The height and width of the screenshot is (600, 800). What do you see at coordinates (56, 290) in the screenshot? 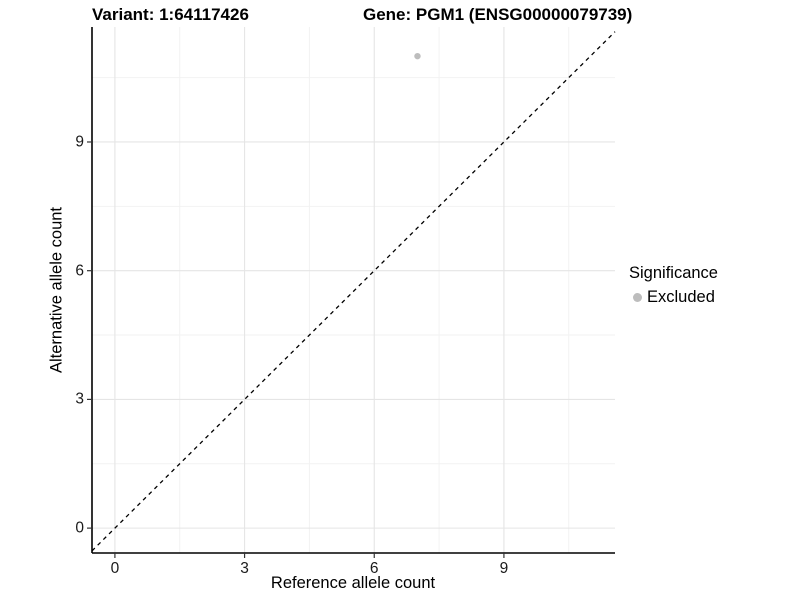
I see `y-axis-label: Alternative allele count` at bounding box center [56, 290].